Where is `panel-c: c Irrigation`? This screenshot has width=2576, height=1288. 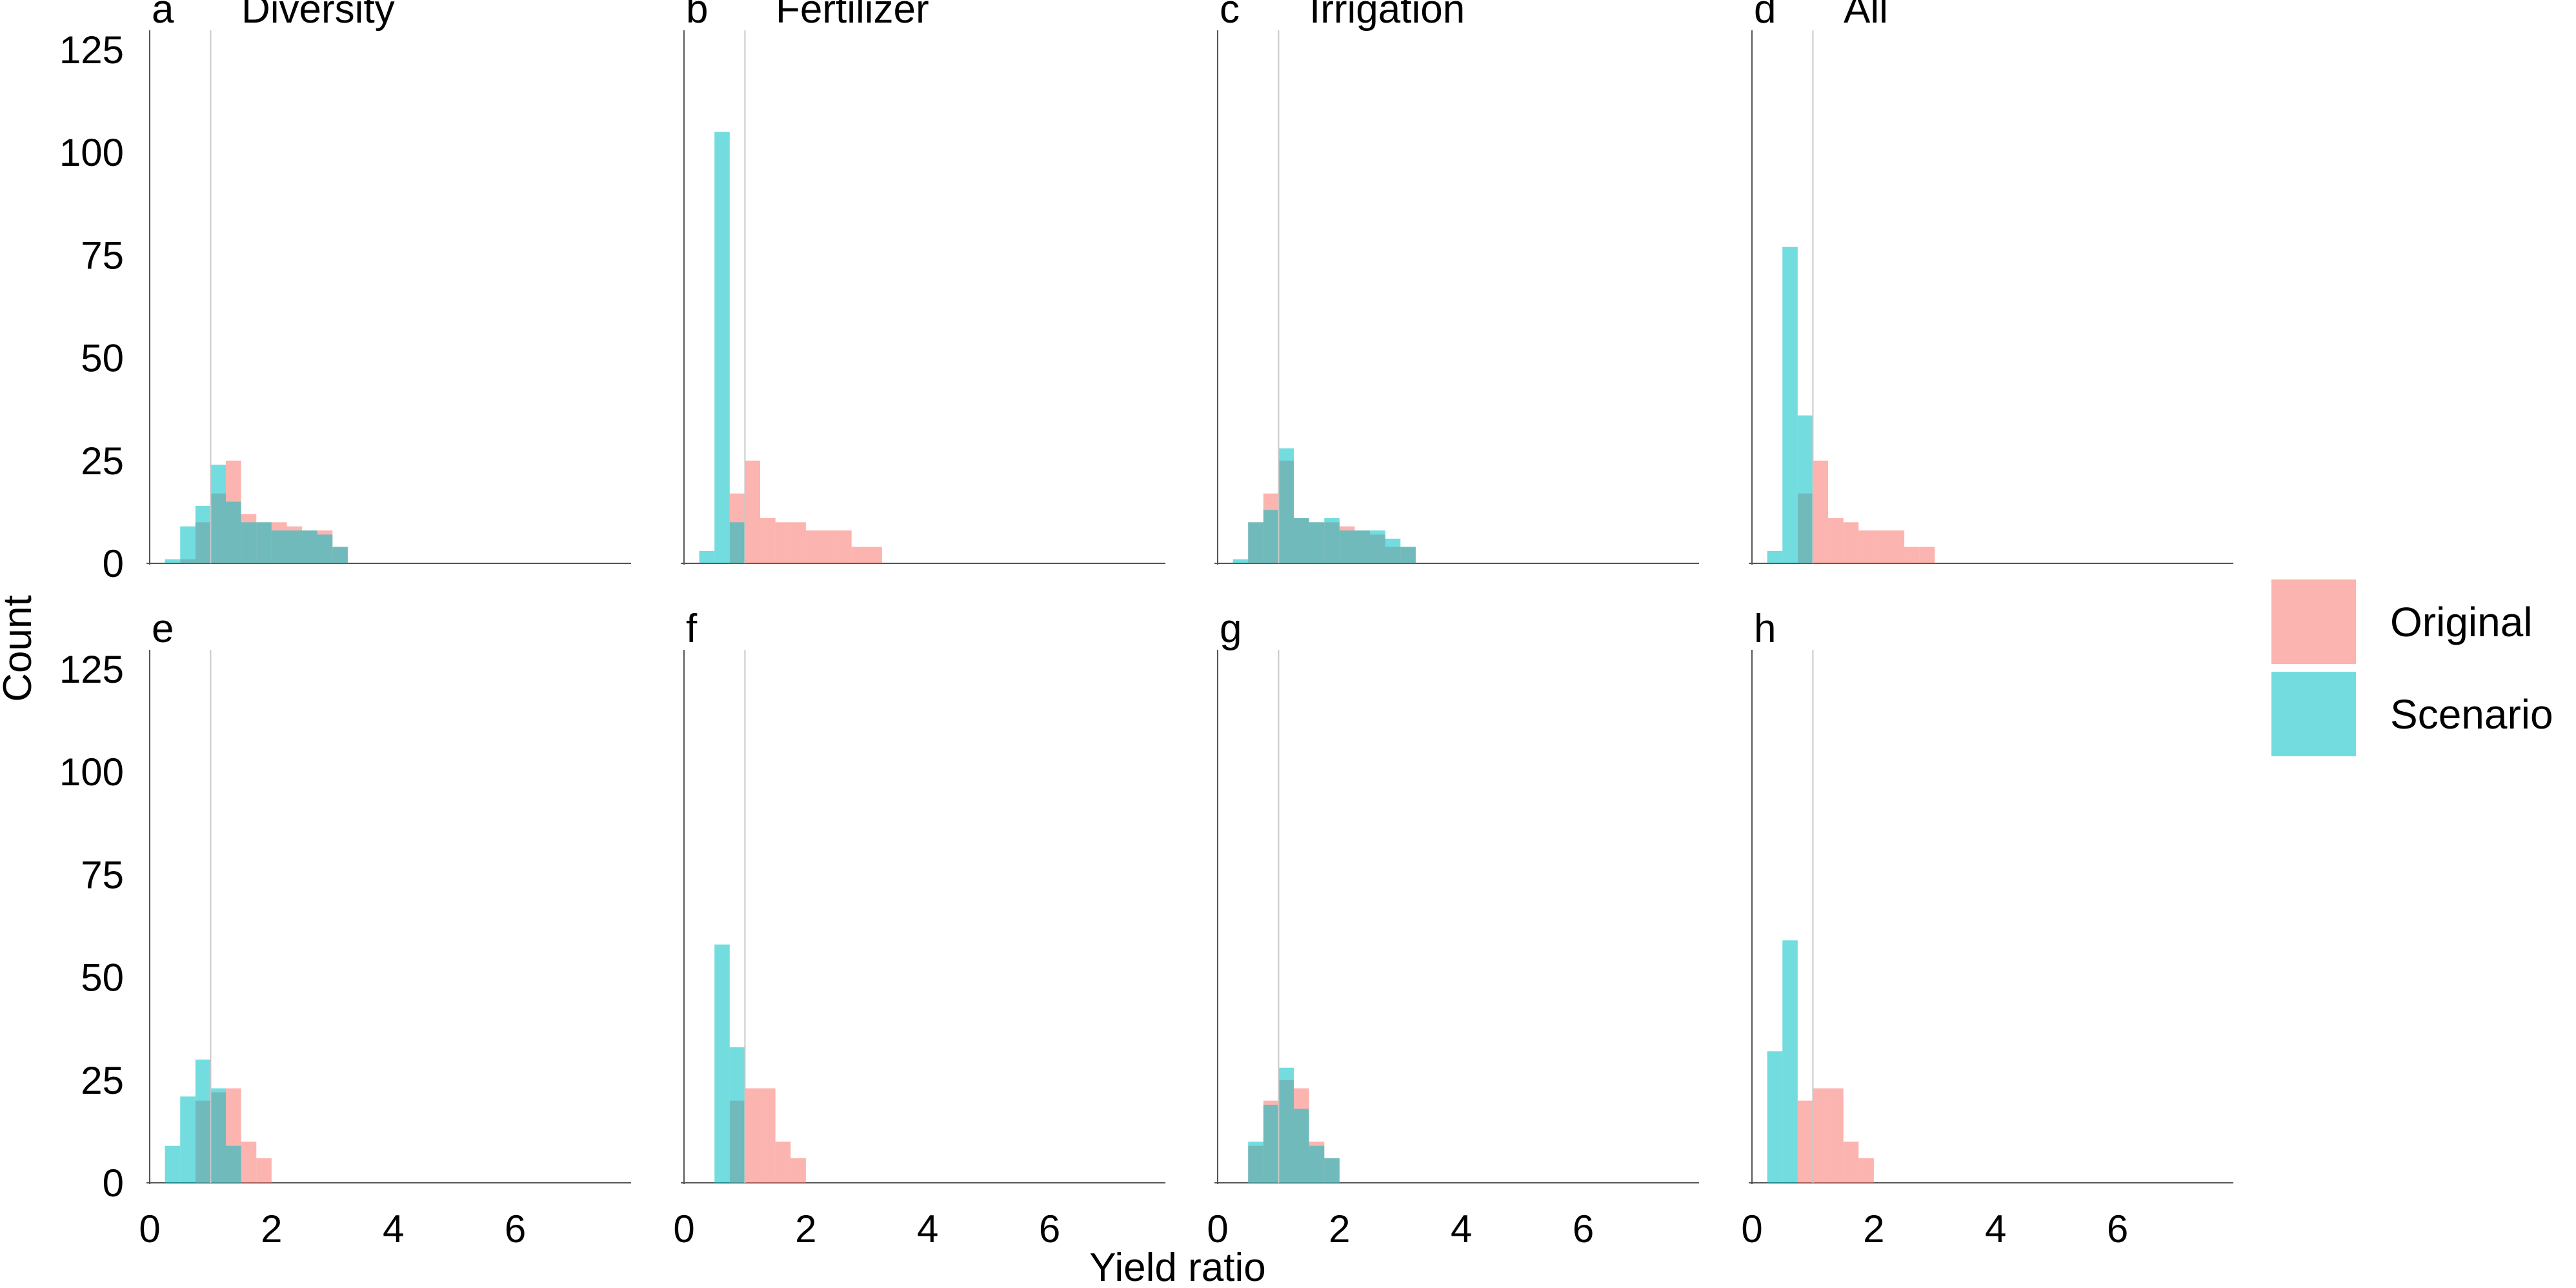 panel-c: c Irrigation is located at coordinates (1457, 282).